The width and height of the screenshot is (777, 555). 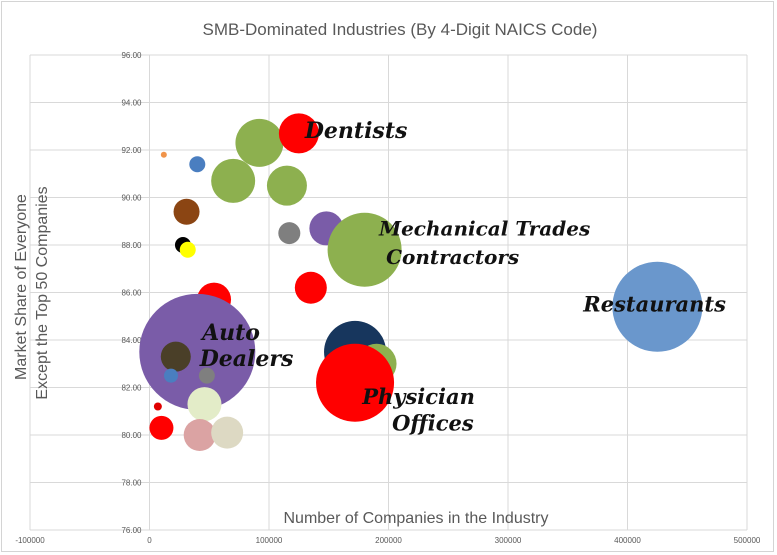 I want to click on y-tick-label: 86.00, so click(x=131, y=293).